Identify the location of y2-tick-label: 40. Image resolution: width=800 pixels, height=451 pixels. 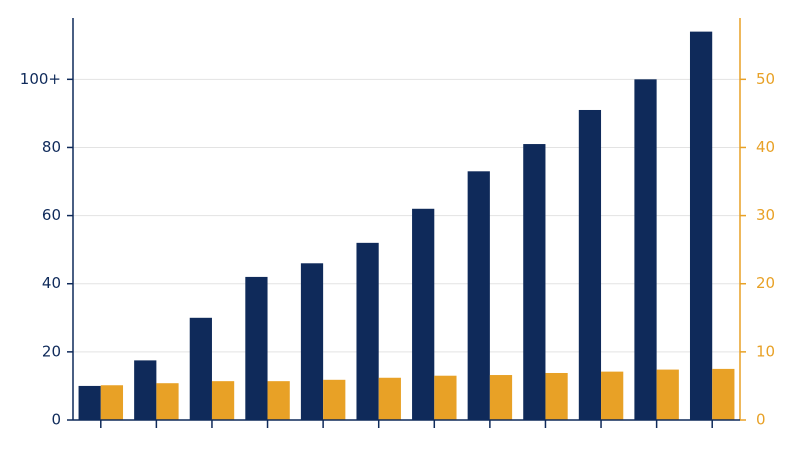
(765, 147).